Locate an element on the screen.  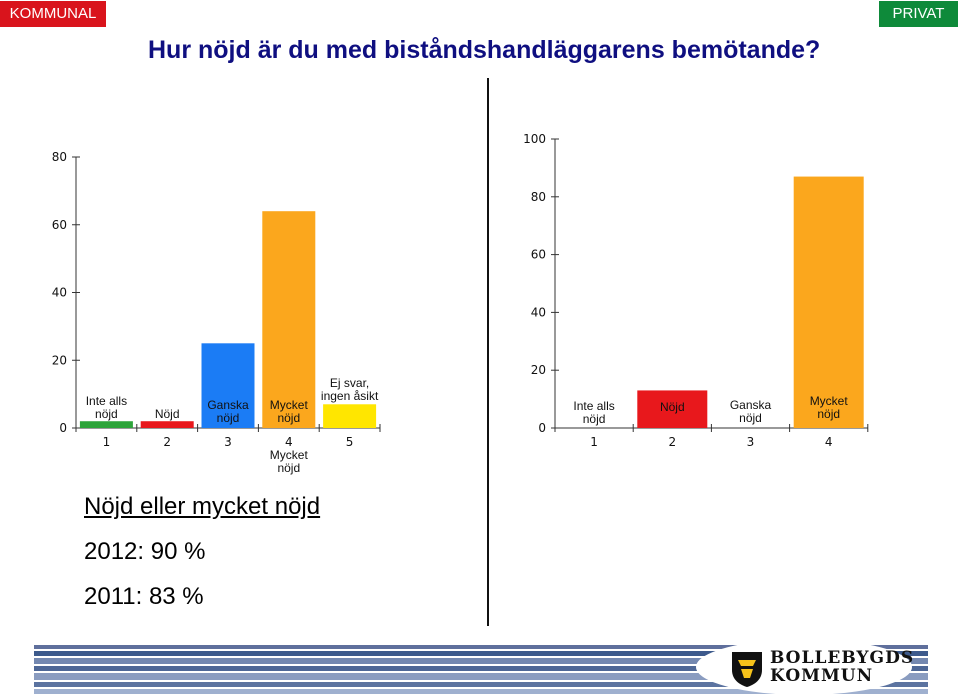
summary-line-2012: 2012: 90 % is located at coordinates (145, 551).